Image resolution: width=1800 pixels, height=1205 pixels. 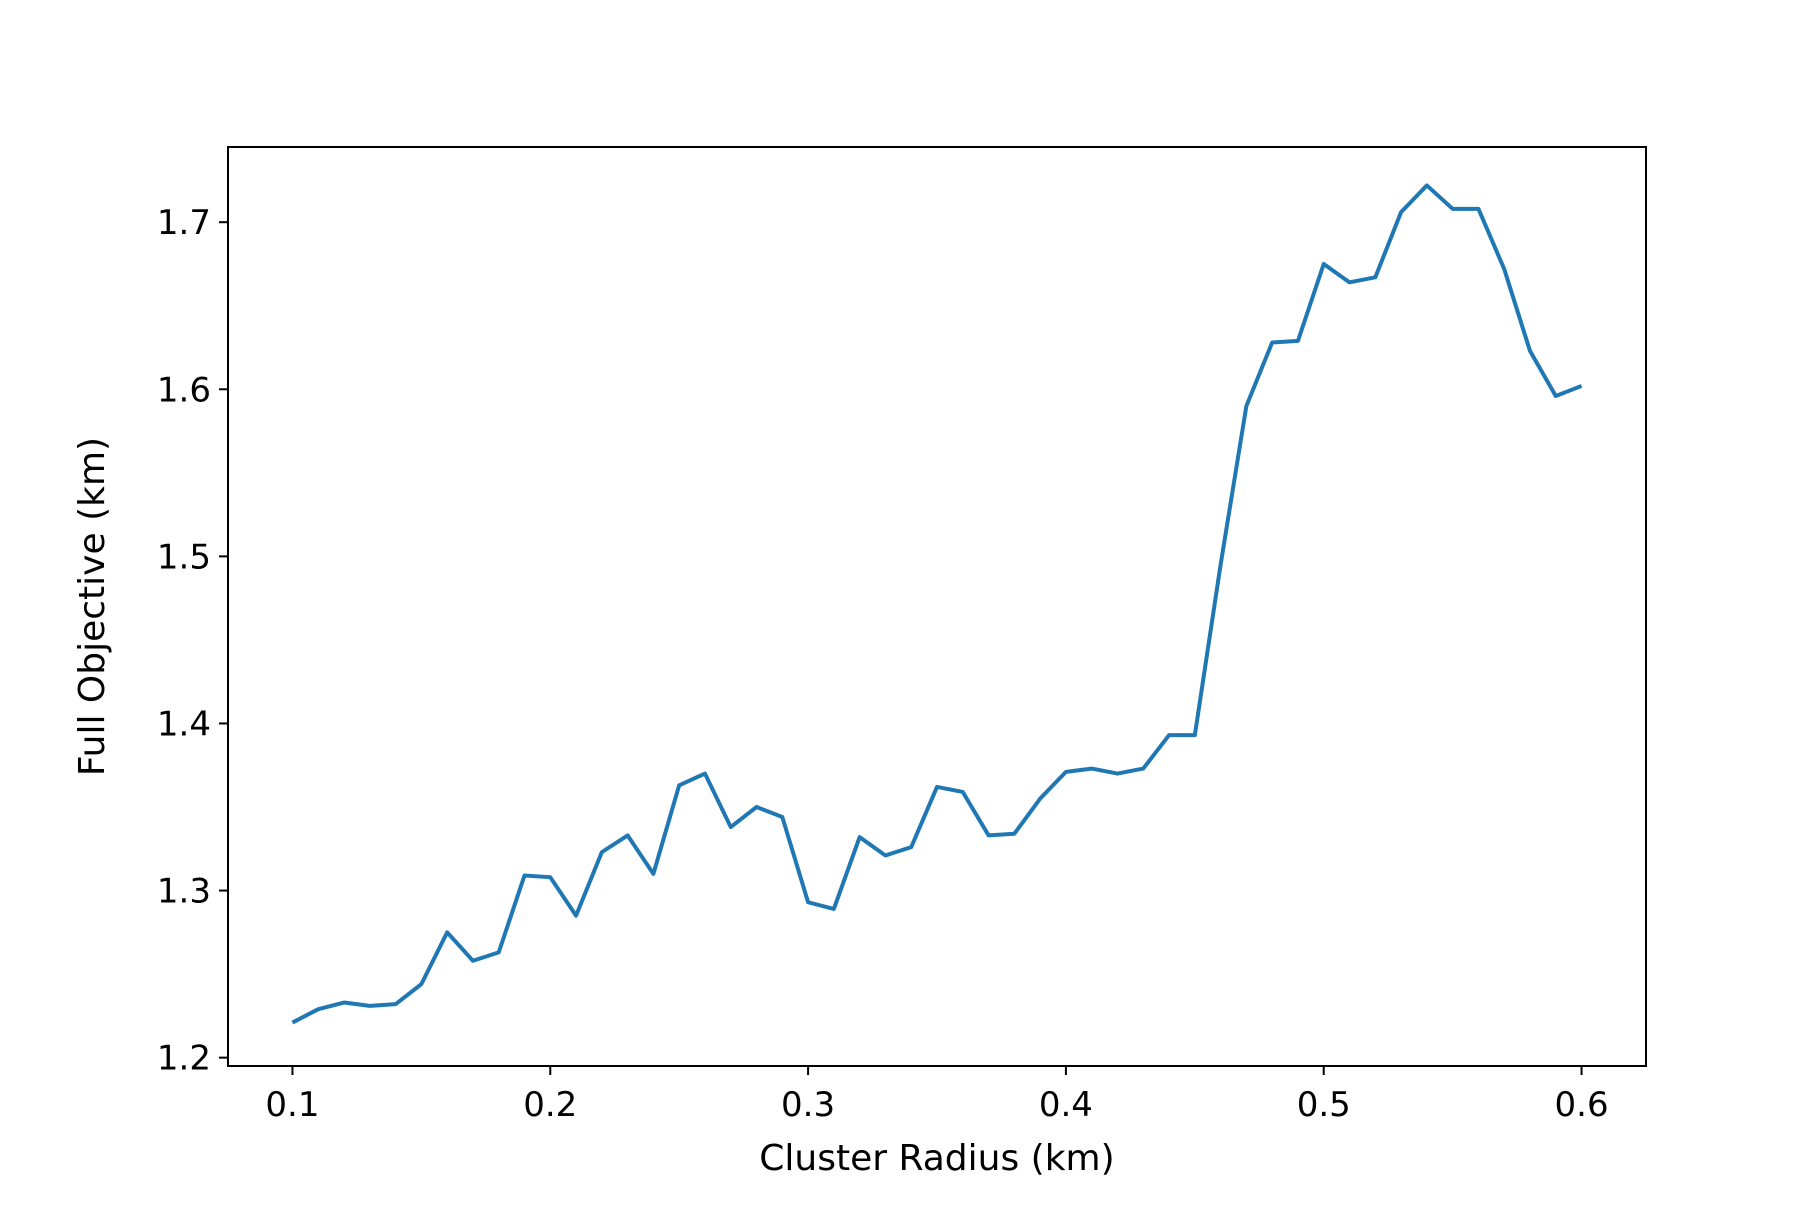 I want to click on y-axis-ticks: 1.2 1.3 1.4 1.5 1.6 1.7, so click(x=192, y=641).